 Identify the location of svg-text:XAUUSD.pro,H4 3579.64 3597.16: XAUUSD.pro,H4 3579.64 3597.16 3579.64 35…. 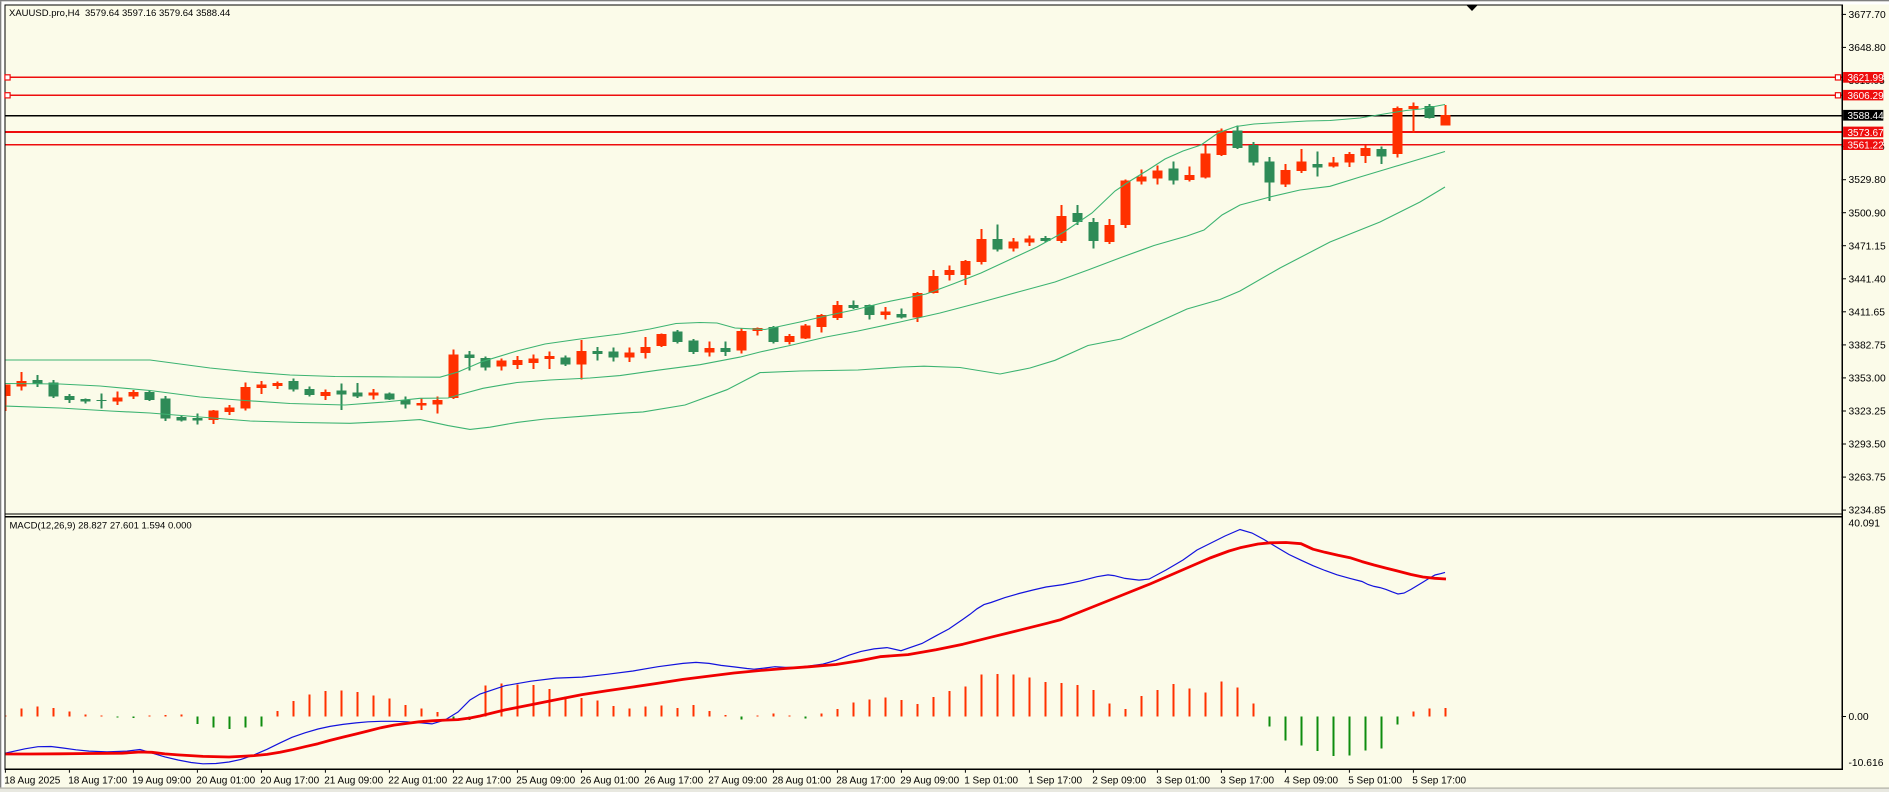
(119, 13).